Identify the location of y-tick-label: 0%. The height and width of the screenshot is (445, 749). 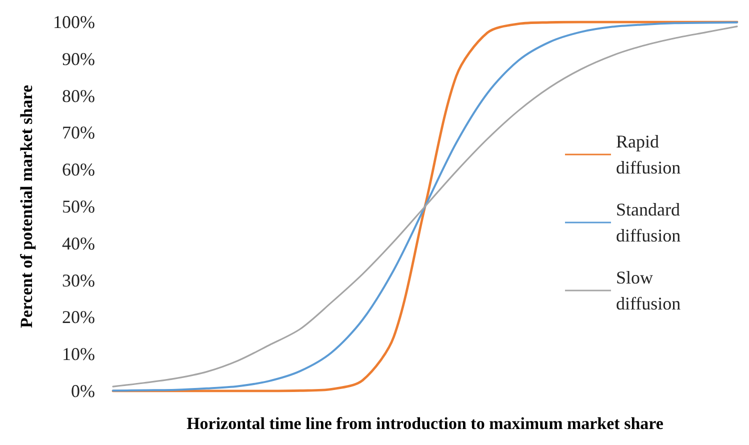
(83, 391).